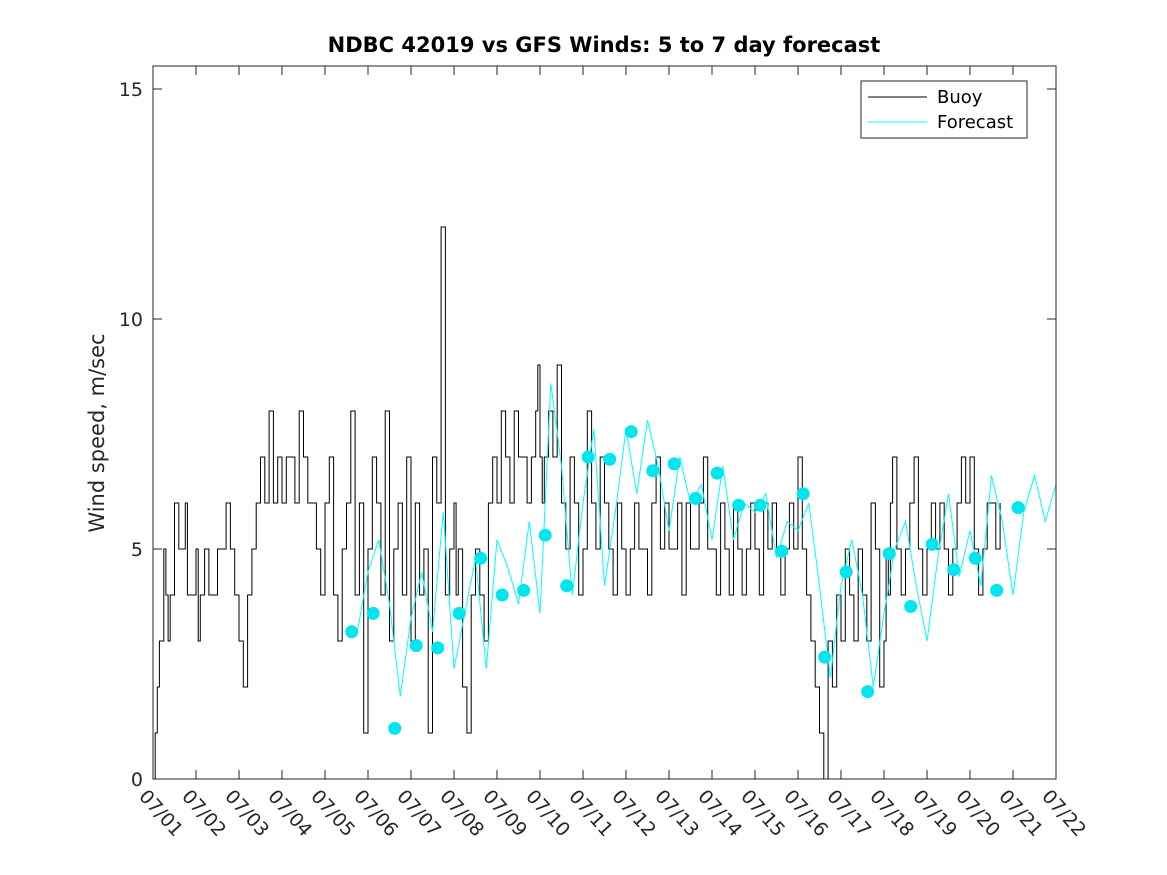 Image resolution: width=1167 pixels, height=875 pixels. Describe the element at coordinates (137, 550) in the screenshot. I see `y-tick-label: 5` at that location.